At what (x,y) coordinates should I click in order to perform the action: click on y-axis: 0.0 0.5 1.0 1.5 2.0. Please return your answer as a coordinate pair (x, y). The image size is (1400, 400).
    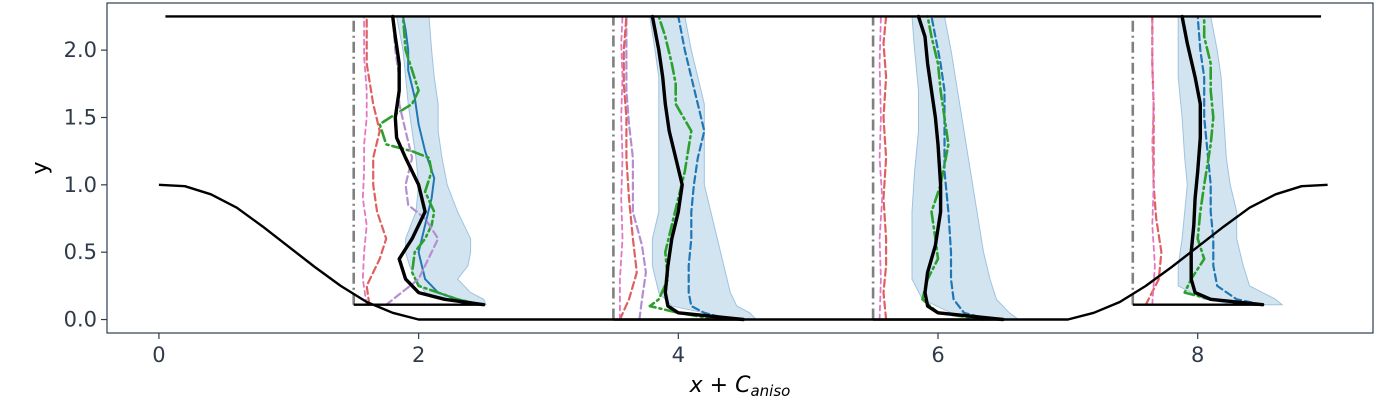
    Looking at the image, I should click on (85, 185).